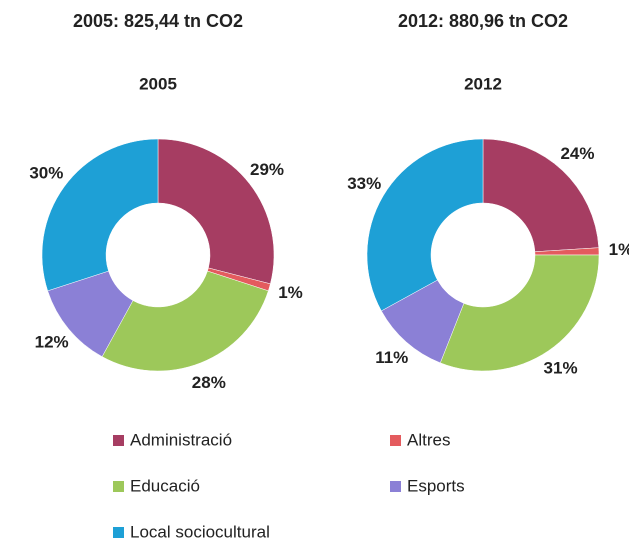 The width and height of the screenshot is (629, 541). Describe the element at coordinates (200, 531) in the screenshot. I see `legend-label: Local sociocultural` at that location.